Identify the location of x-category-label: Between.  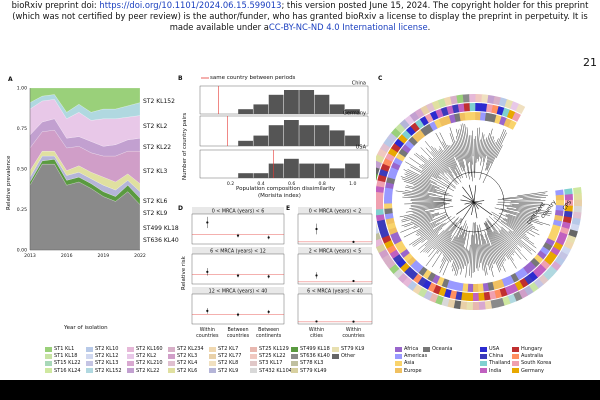
(268, 330).